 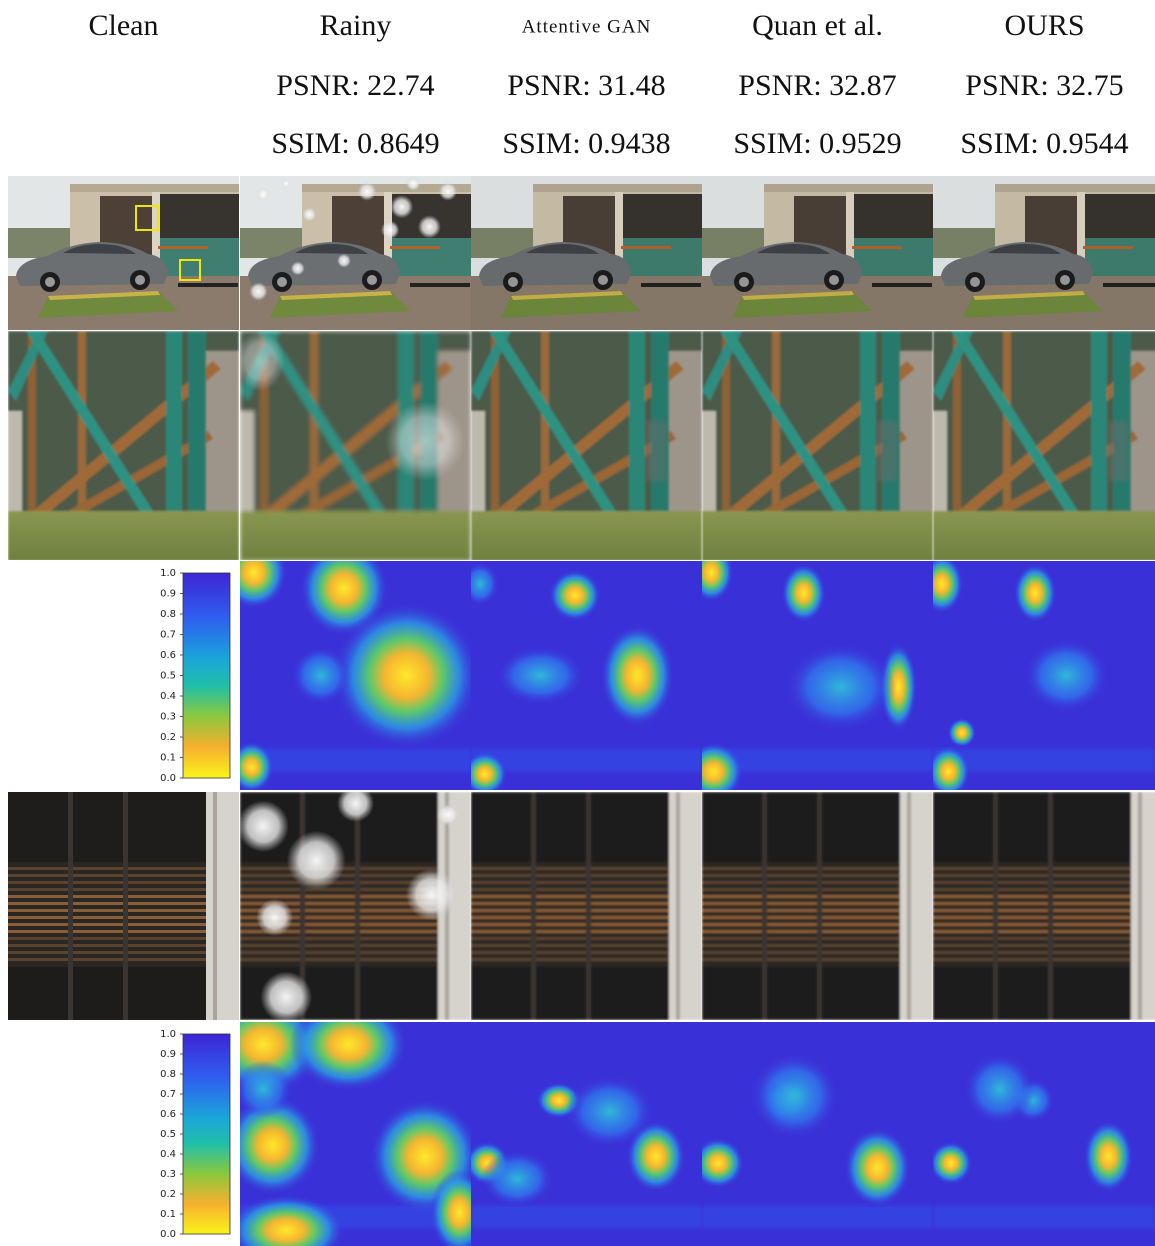 I want to click on psnr-label: PSNR: 32.75, so click(x=1044, y=85).